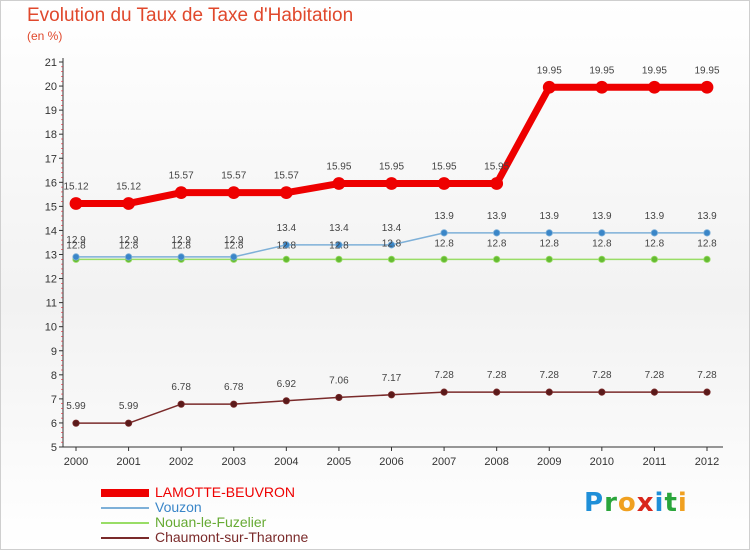  What do you see at coordinates (51, 159) in the screenshot?
I see `y-tick-label: 17` at bounding box center [51, 159].